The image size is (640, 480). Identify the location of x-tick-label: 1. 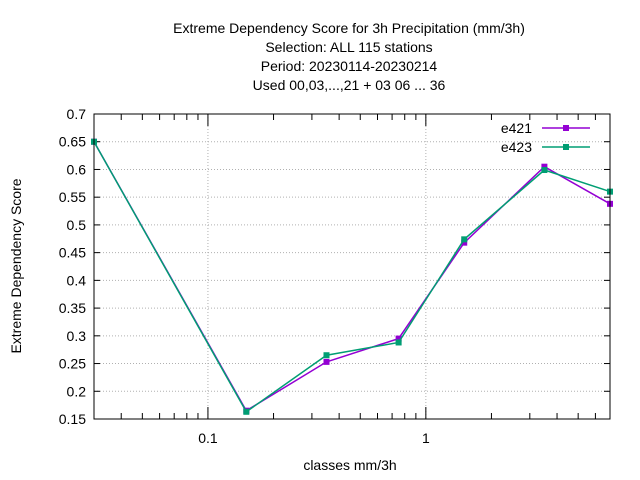
(426, 438).